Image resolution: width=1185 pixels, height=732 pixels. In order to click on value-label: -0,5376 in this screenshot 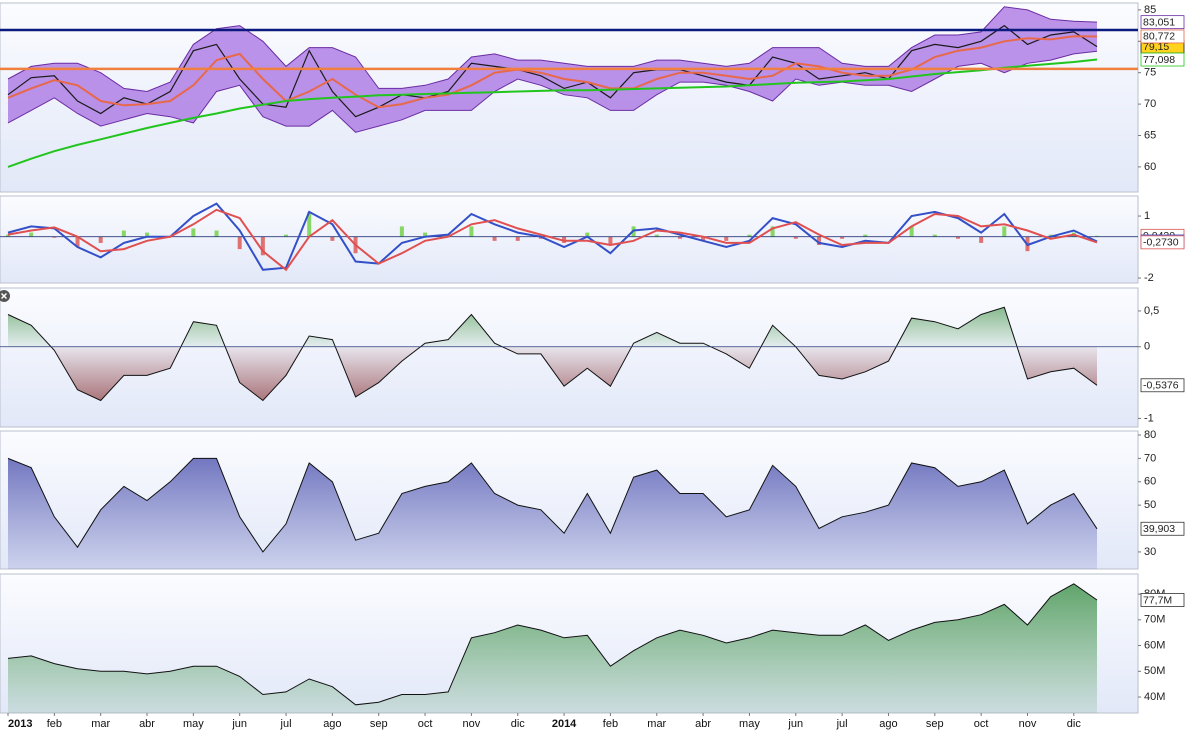, I will do `click(1161, 386)`.